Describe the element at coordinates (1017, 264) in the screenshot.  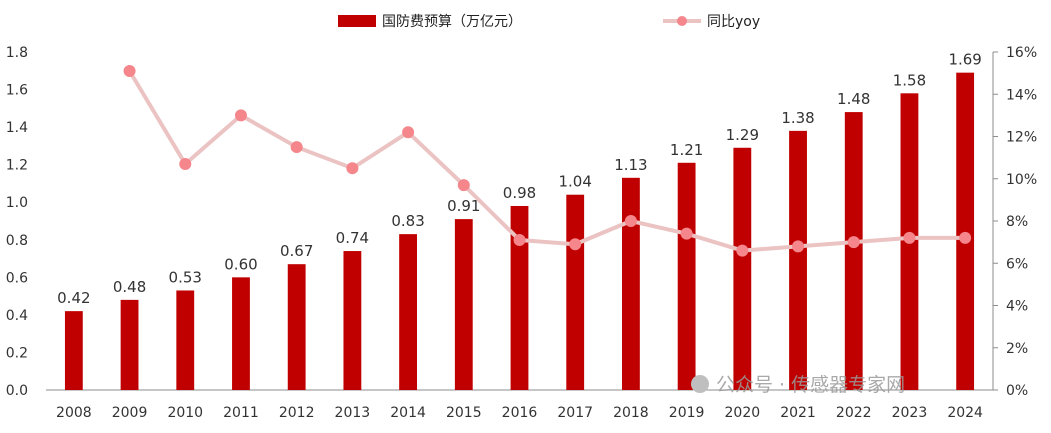
I see `y-right-tick-label: 6%` at that location.